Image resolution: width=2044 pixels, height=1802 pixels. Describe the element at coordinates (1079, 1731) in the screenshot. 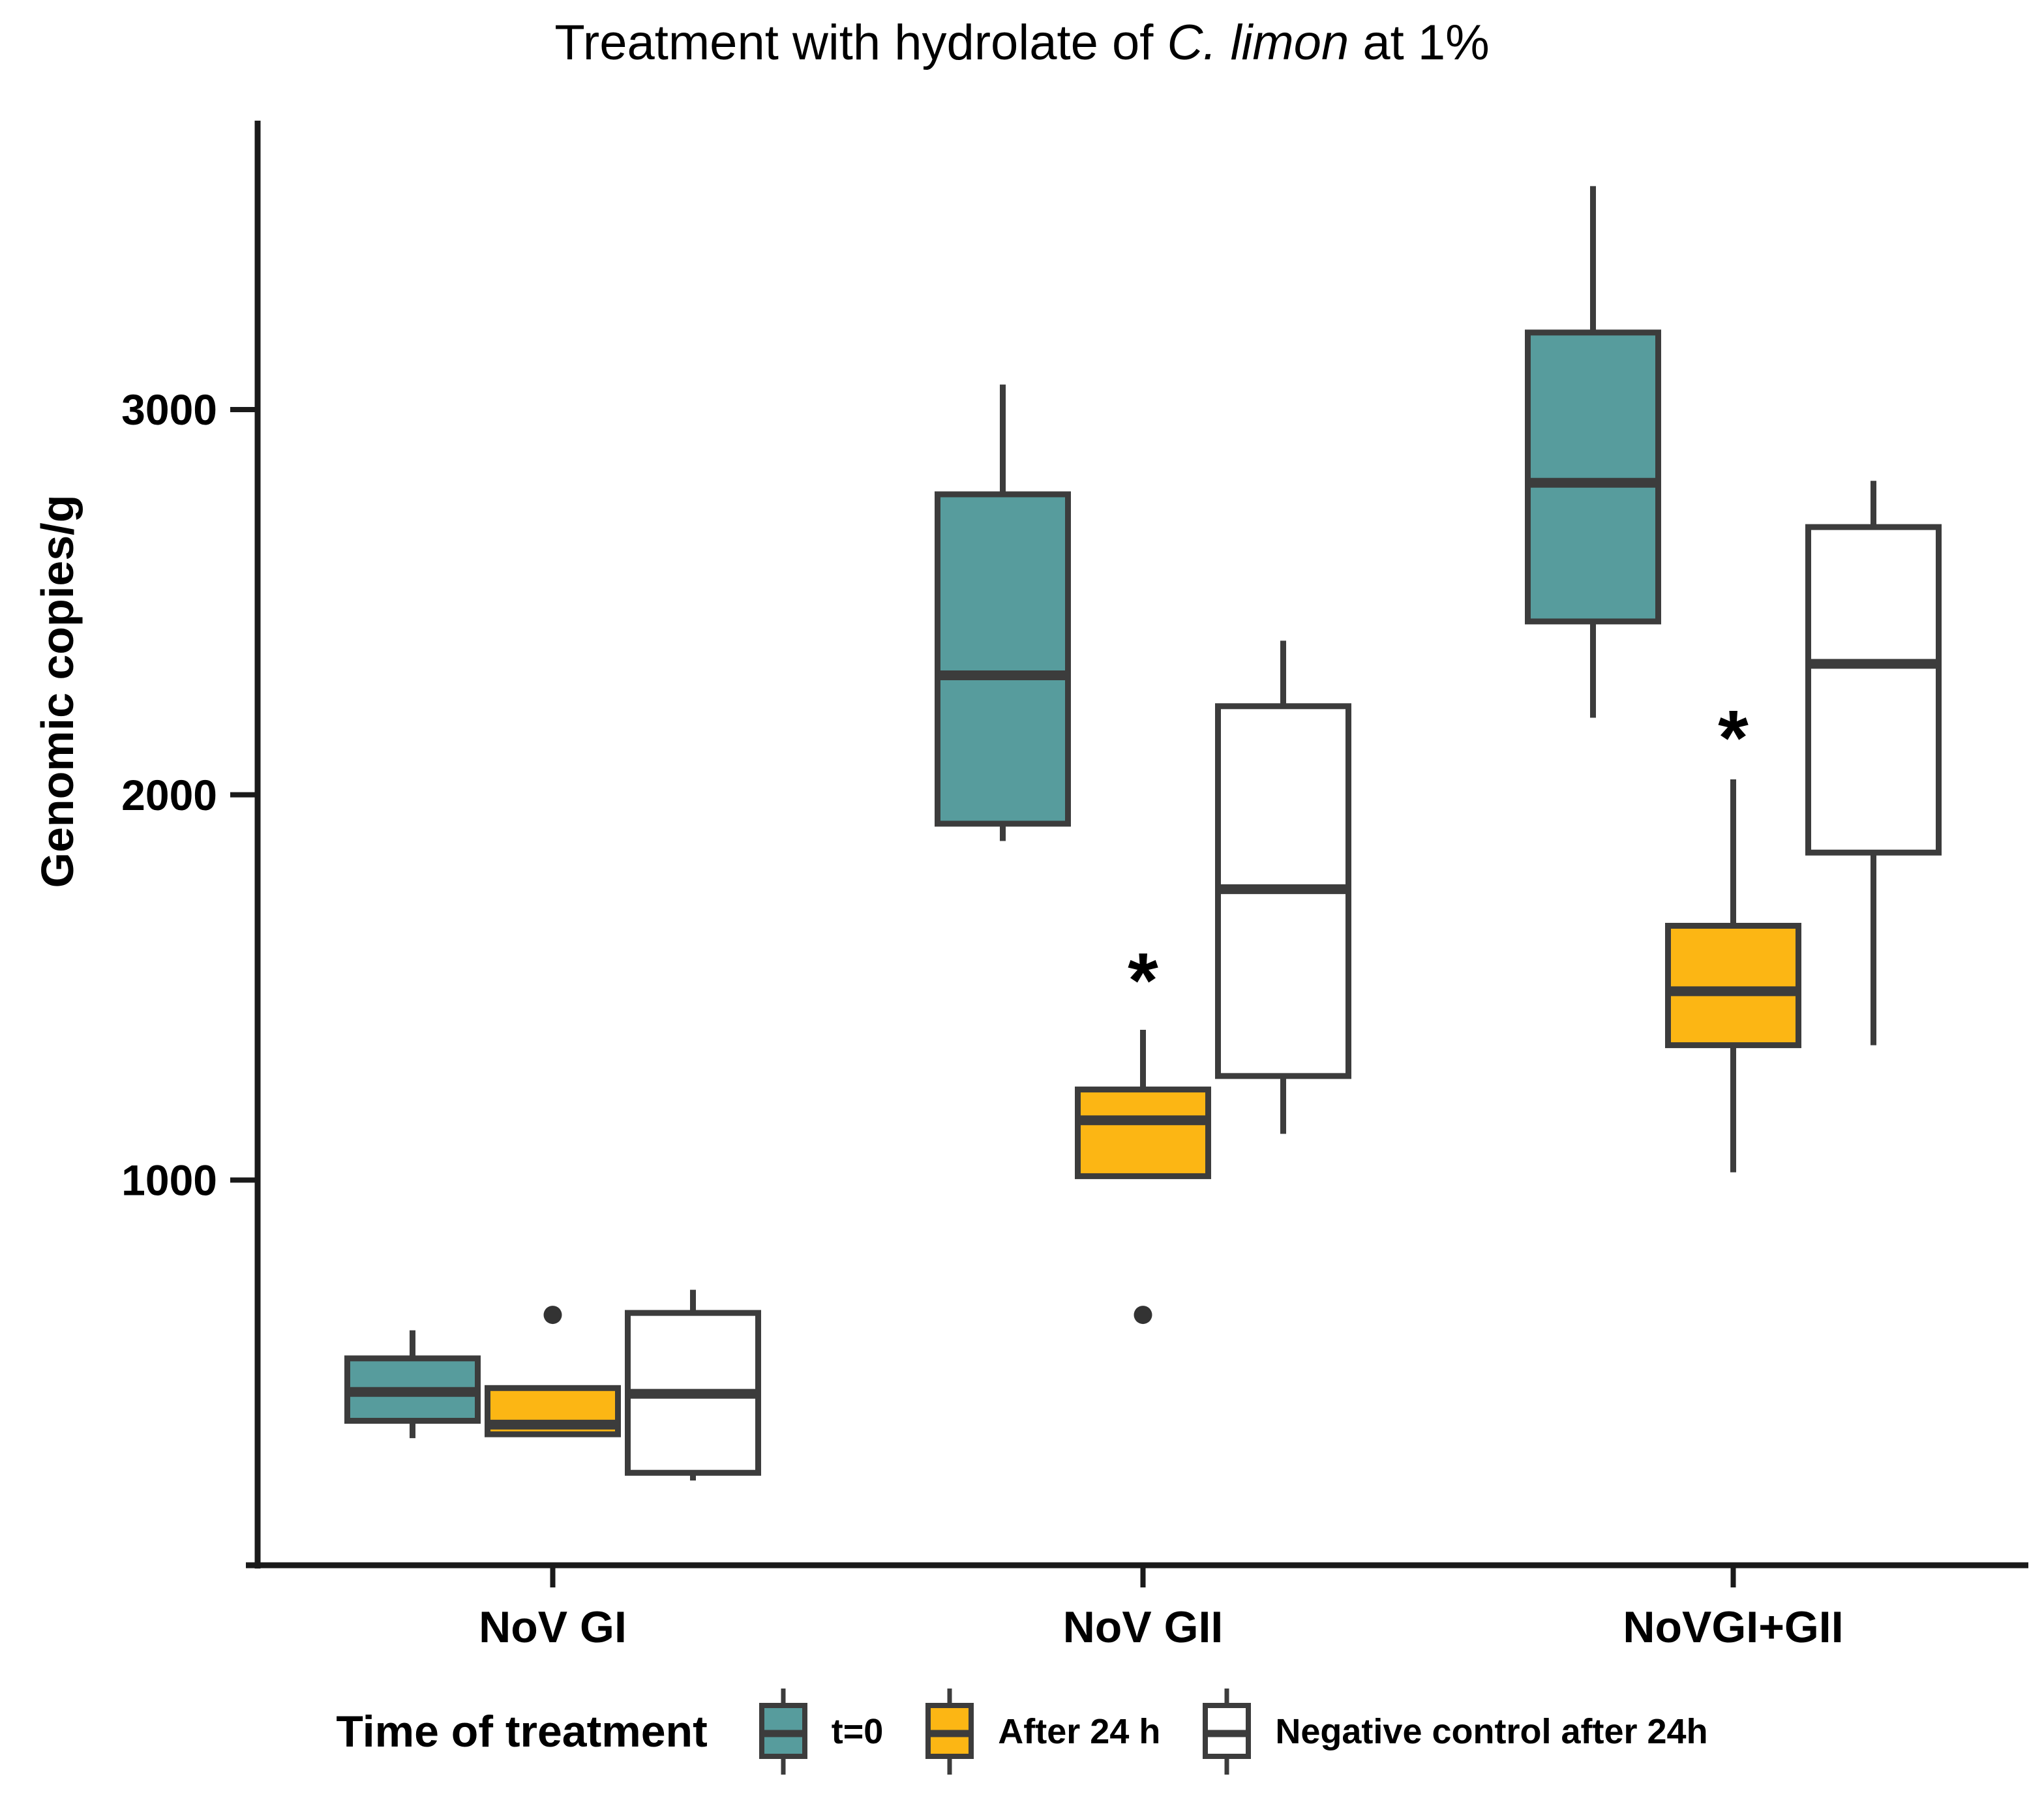

I see `legend-item-label: After 24 h` at that location.